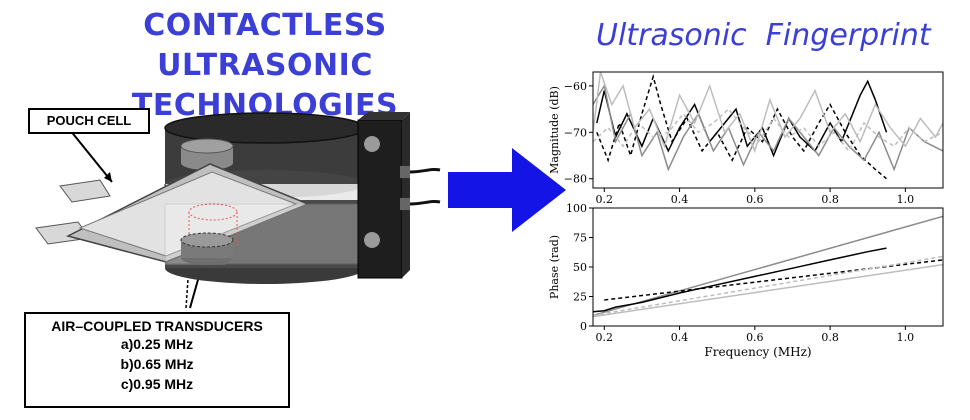  What do you see at coordinates (507, 190) in the screenshot?
I see `right-arrow` at bounding box center [507, 190].